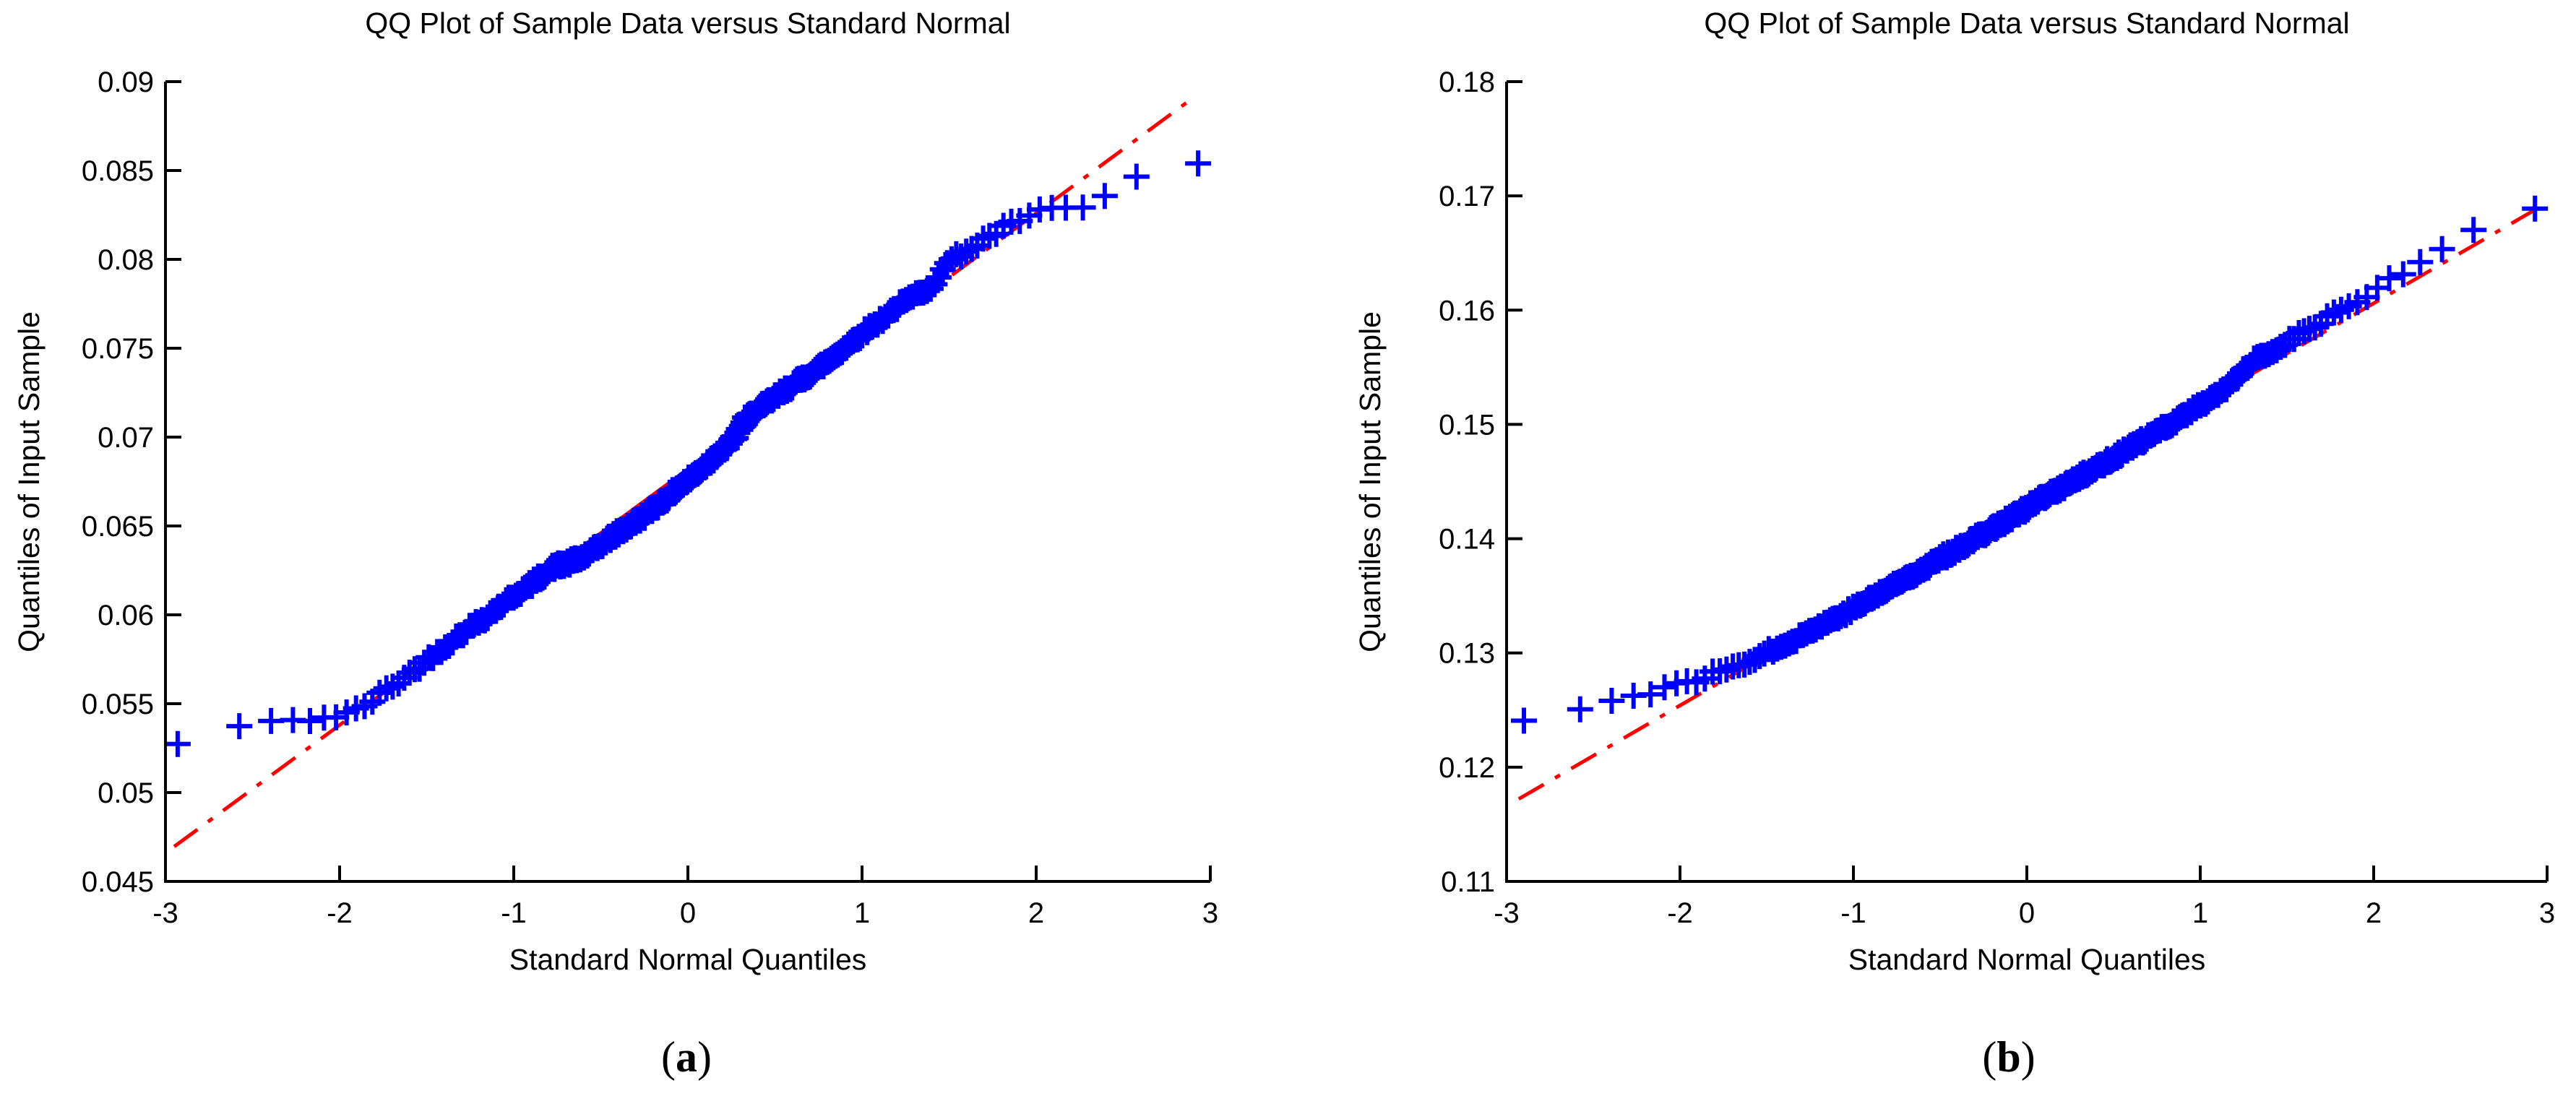 The height and width of the screenshot is (1096, 2576). I want to click on y-tick-label: 0.12, so click(1467, 768).